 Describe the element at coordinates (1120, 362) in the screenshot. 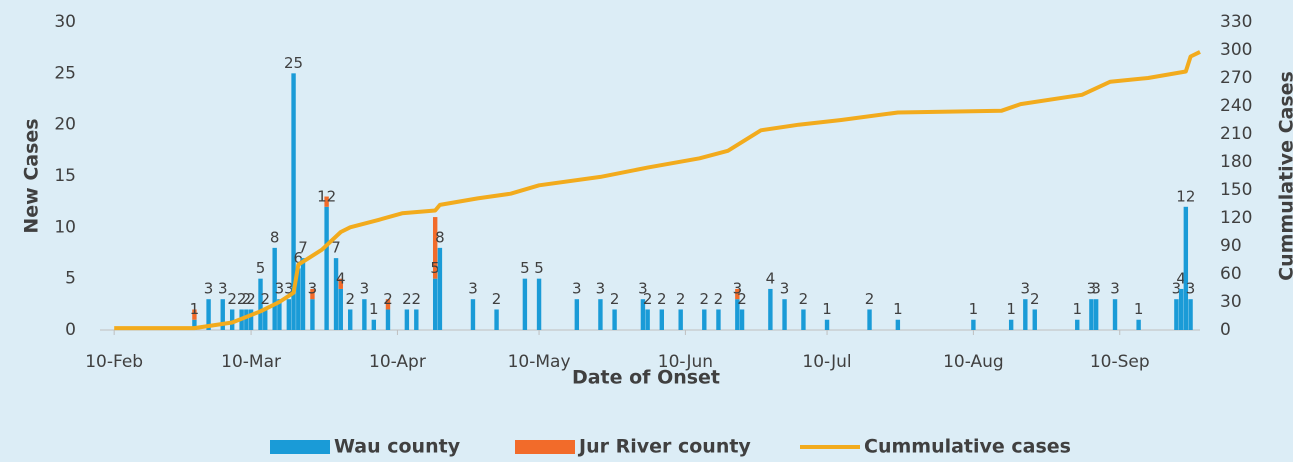

I see `x-tick-label: 10-Sep` at that location.